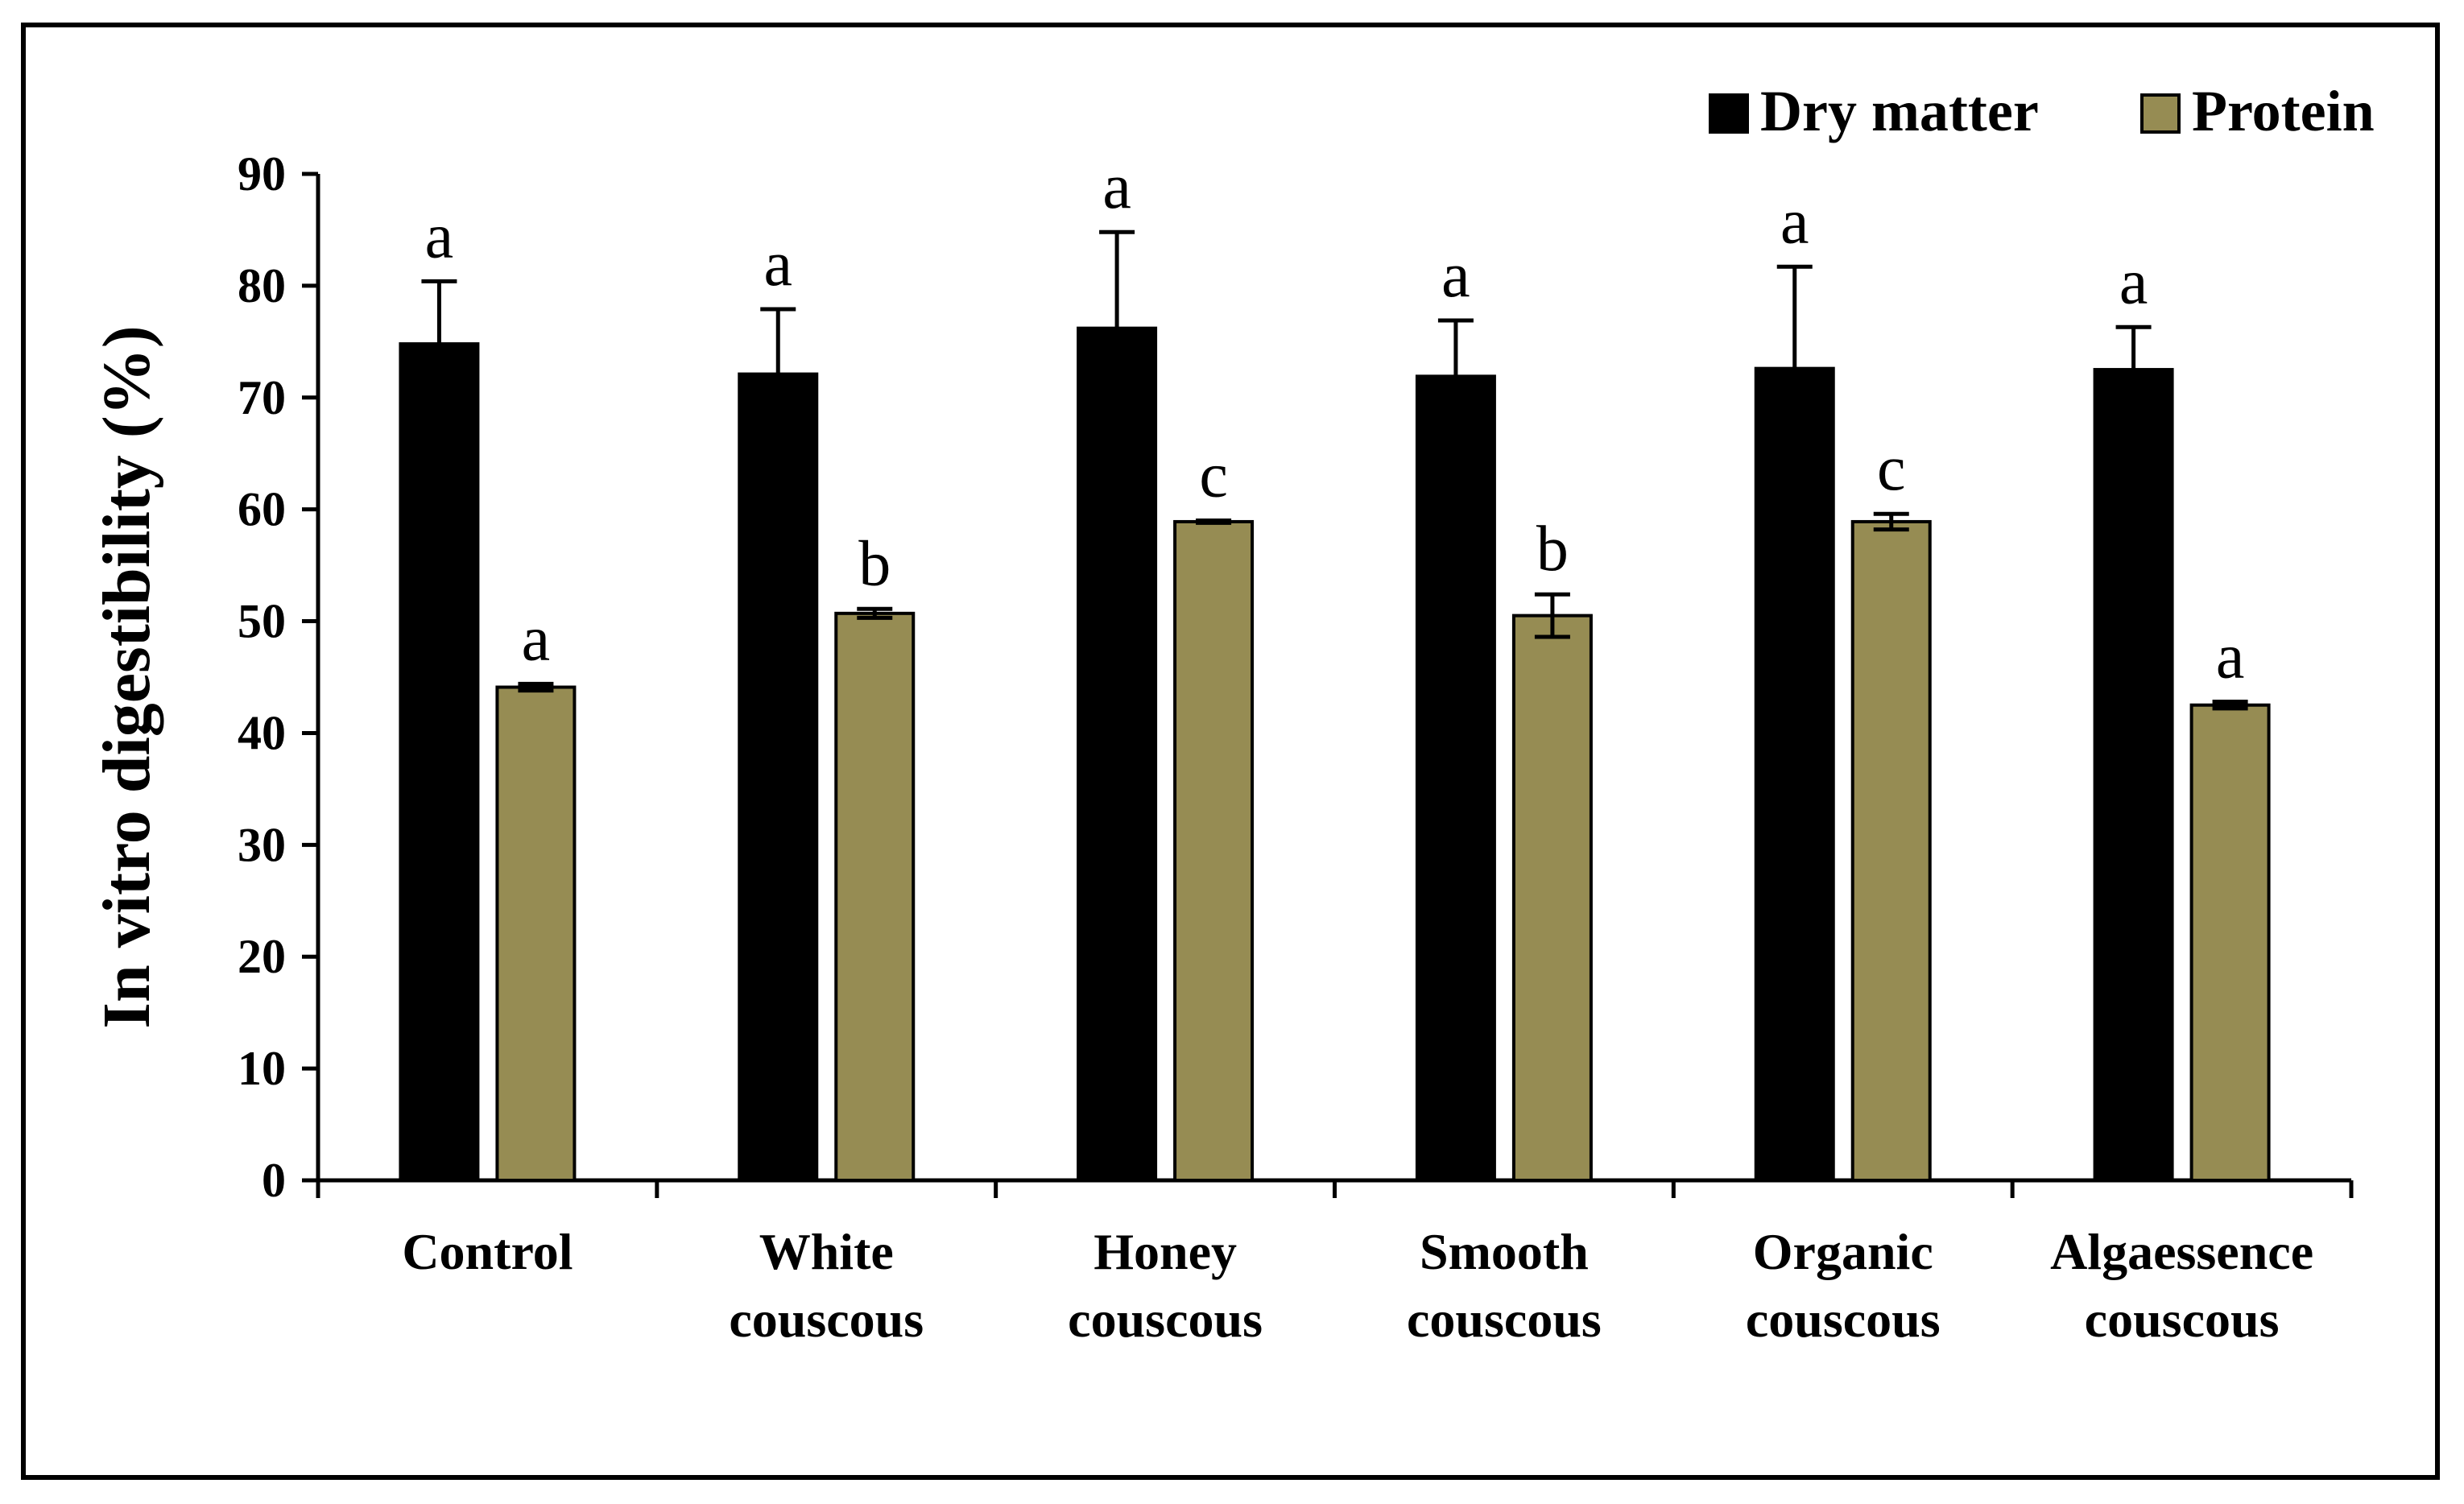 The width and height of the screenshot is (2464, 1504). Describe the element at coordinates (826, 1251) in the screenshot. I see `x-category-label: White` at that location.